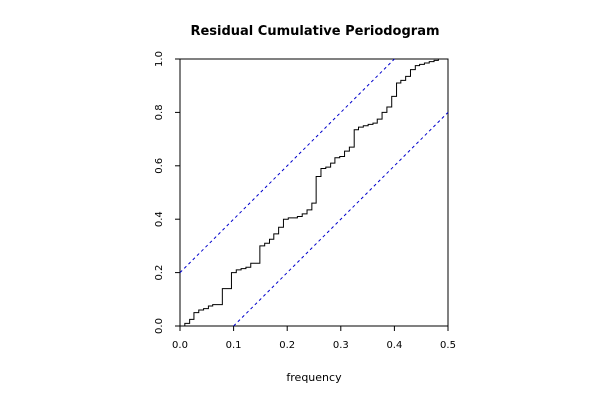 This screenshot has height=405, width=599. Describe the element at coordinates (159, 59) in the screenshot. I see `y-tick-label: 1.0` at that location.